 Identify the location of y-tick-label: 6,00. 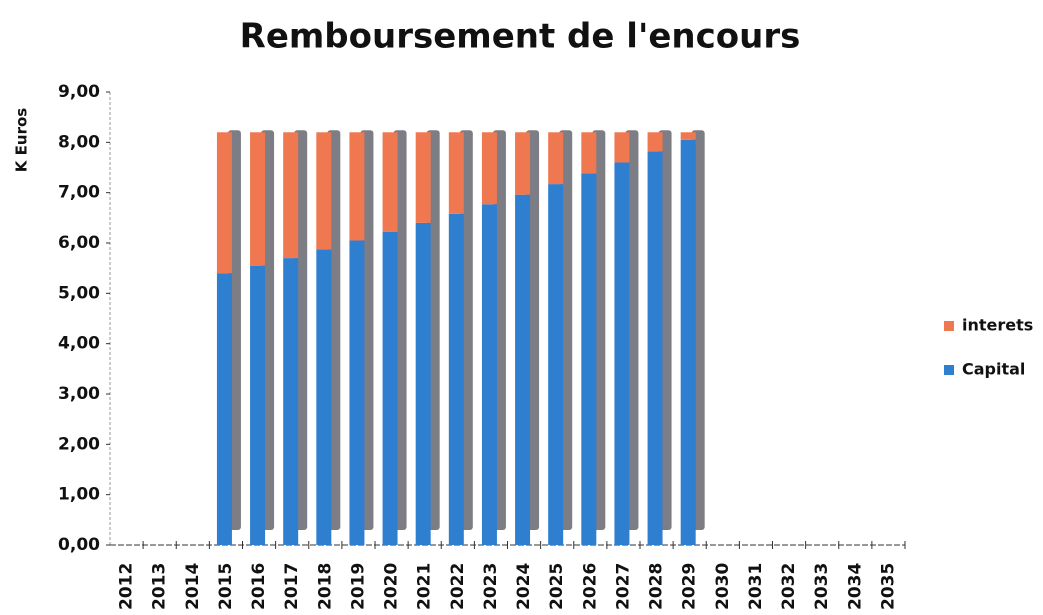
(79, 243).